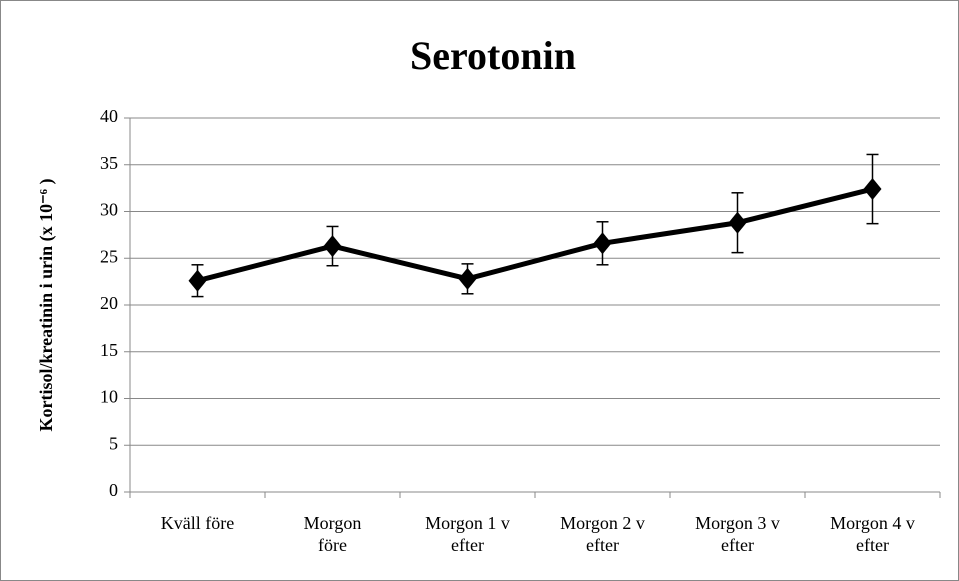 Image resolution: width=959 pixels, height=581 pixels. Describe the element at coordinates (493, 55) in the screenshot. I see `chart-title: Serotonin` at that location.